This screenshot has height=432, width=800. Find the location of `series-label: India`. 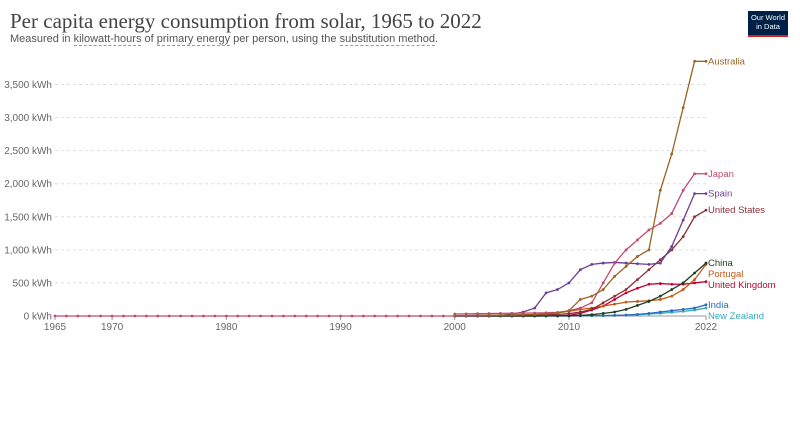

series-label: India is located at coordinates (718, 305).